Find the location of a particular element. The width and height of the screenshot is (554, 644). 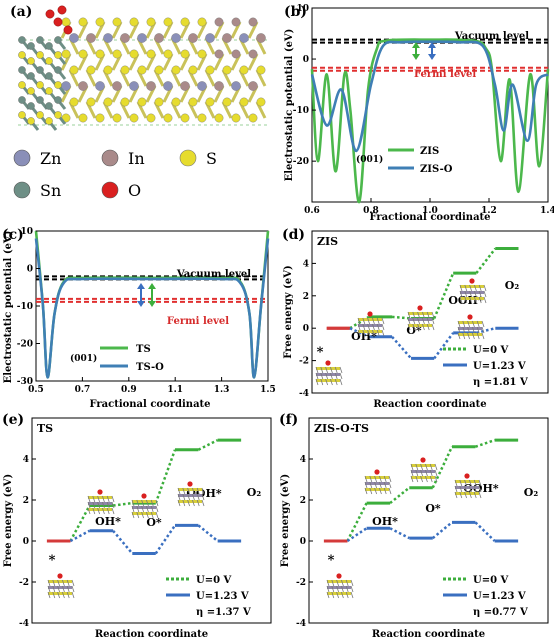

series-lines-c is located at coordinates (152, 304).